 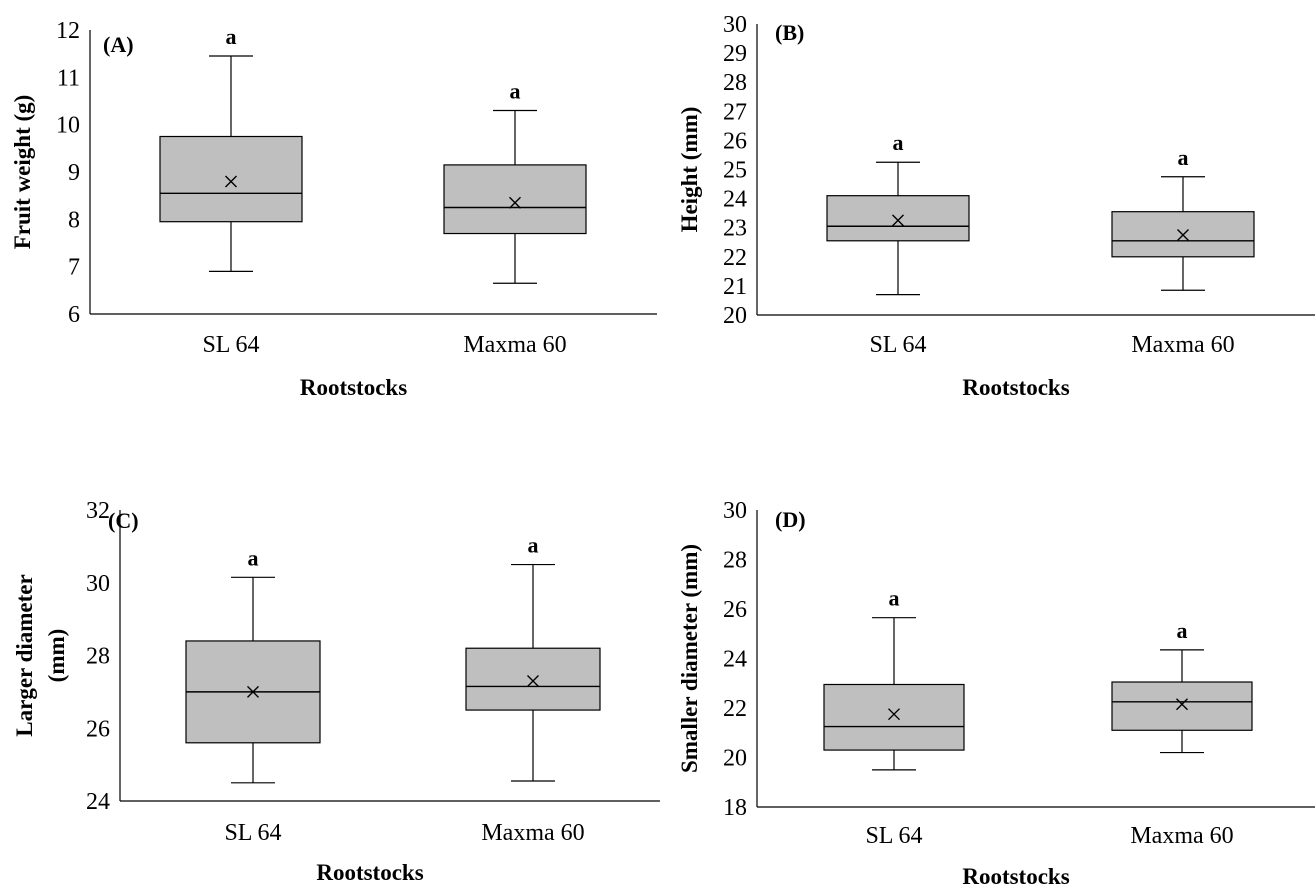 What do you see at coordinates (1183, 157) in the screenshot?
I see `panel-b-box-2-significance-letter: a` at bounding box center [1183, 157].